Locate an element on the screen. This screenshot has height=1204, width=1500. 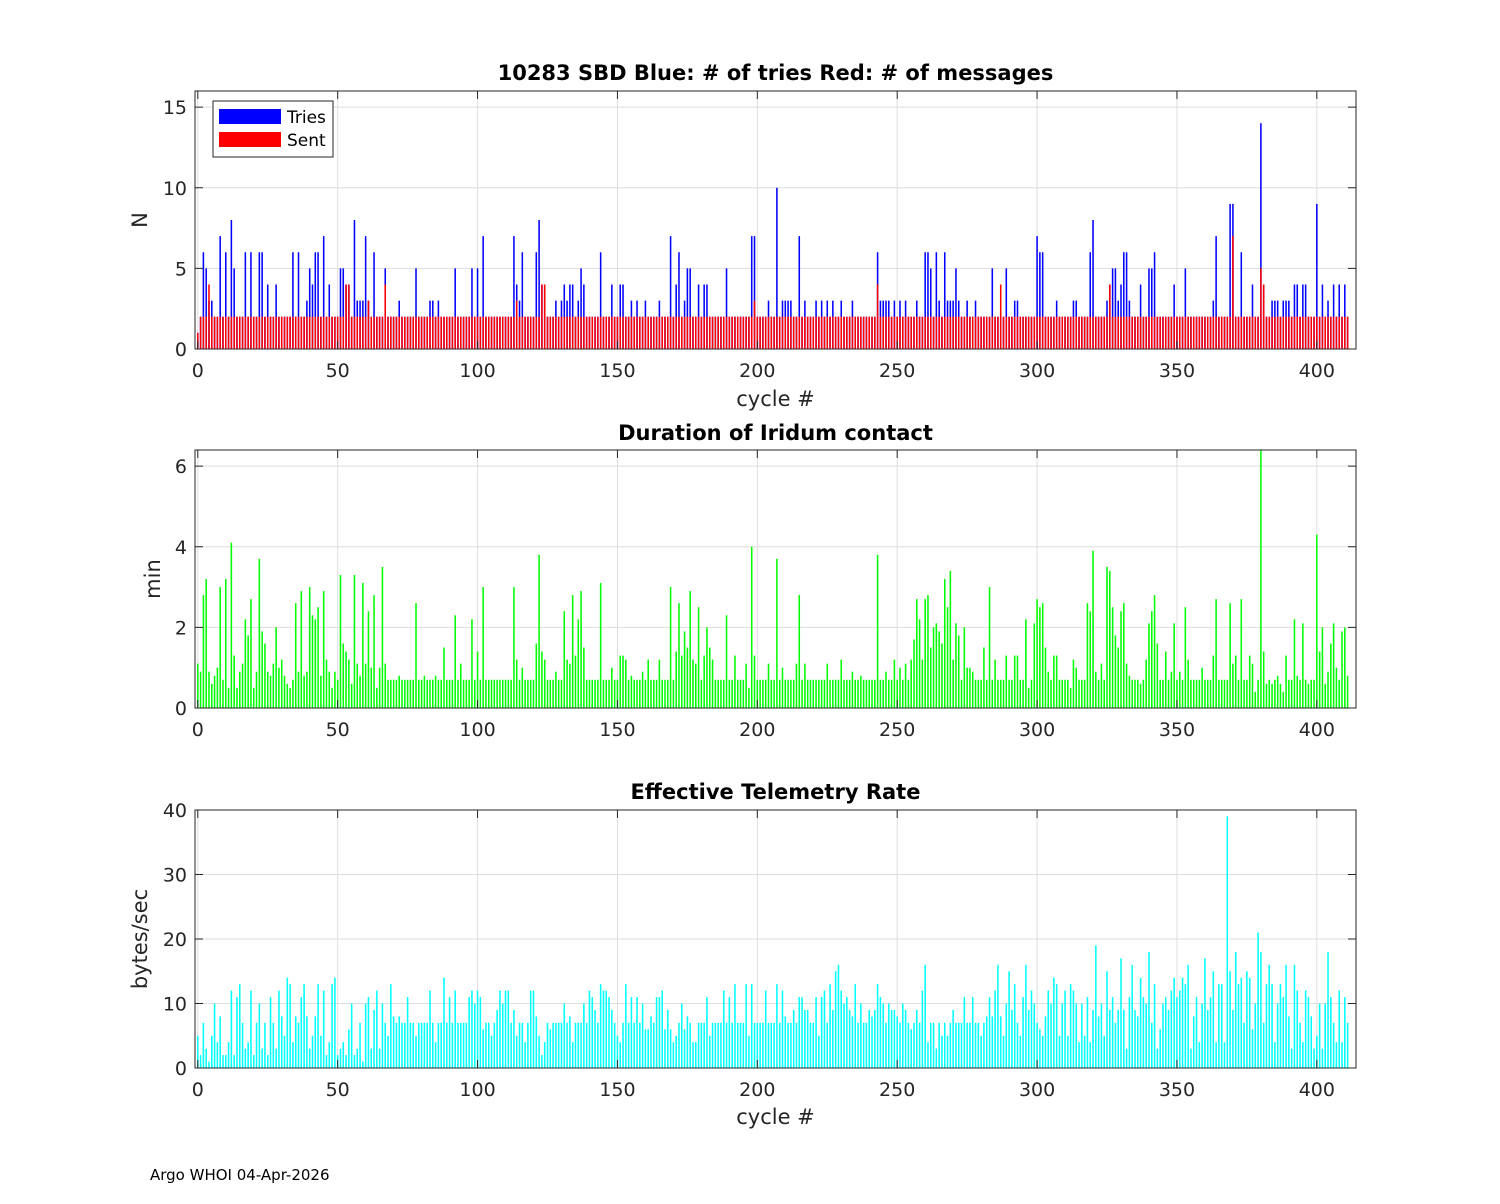
y-tick-label: 2 is located at coordinates (181, 628).